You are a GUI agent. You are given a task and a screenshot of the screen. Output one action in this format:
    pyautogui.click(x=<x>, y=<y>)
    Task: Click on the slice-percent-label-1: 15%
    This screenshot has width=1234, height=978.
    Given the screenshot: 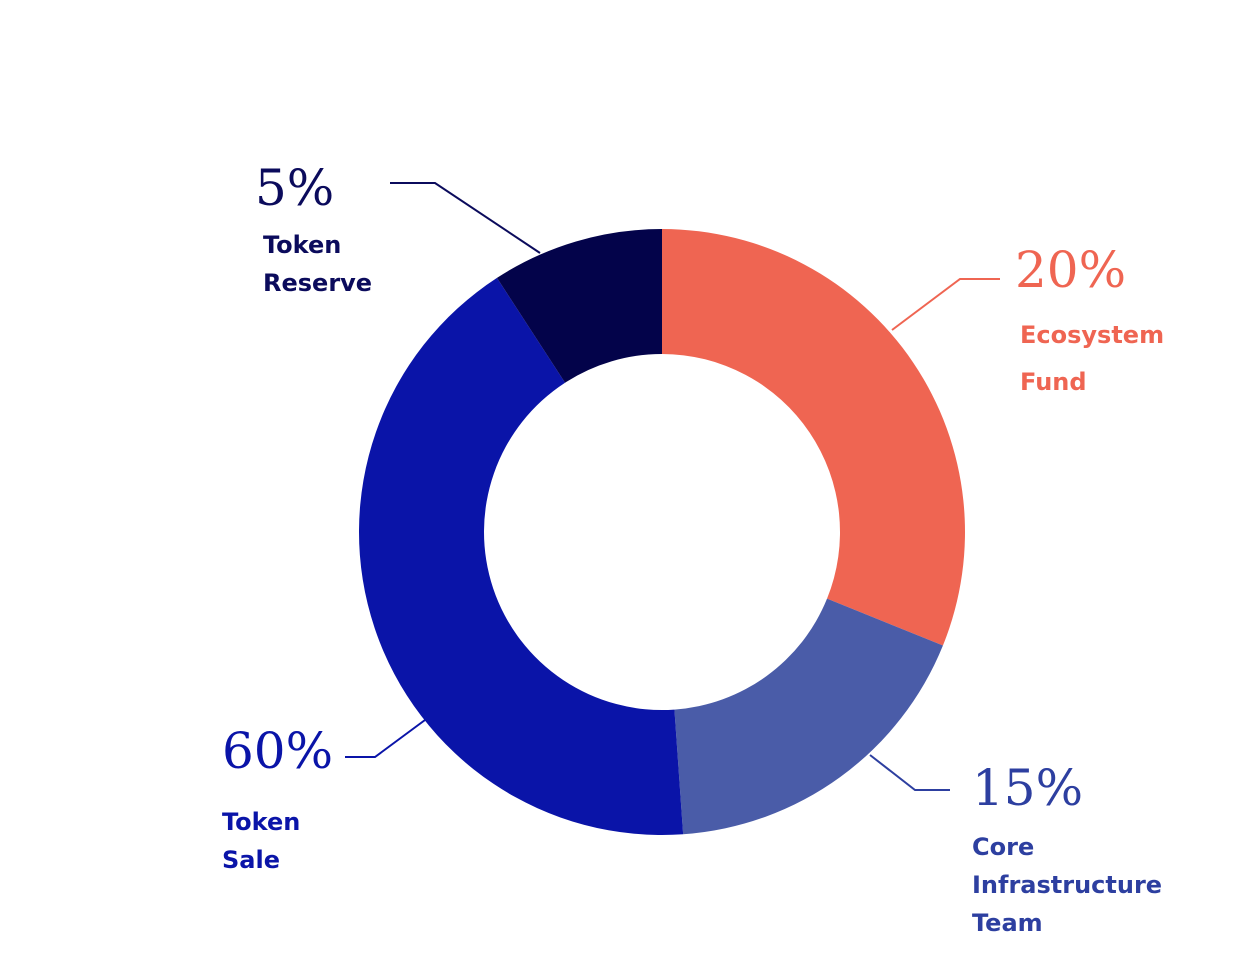 What is the action you would take?
    pyautogui.click(x=1027, y=788)
    